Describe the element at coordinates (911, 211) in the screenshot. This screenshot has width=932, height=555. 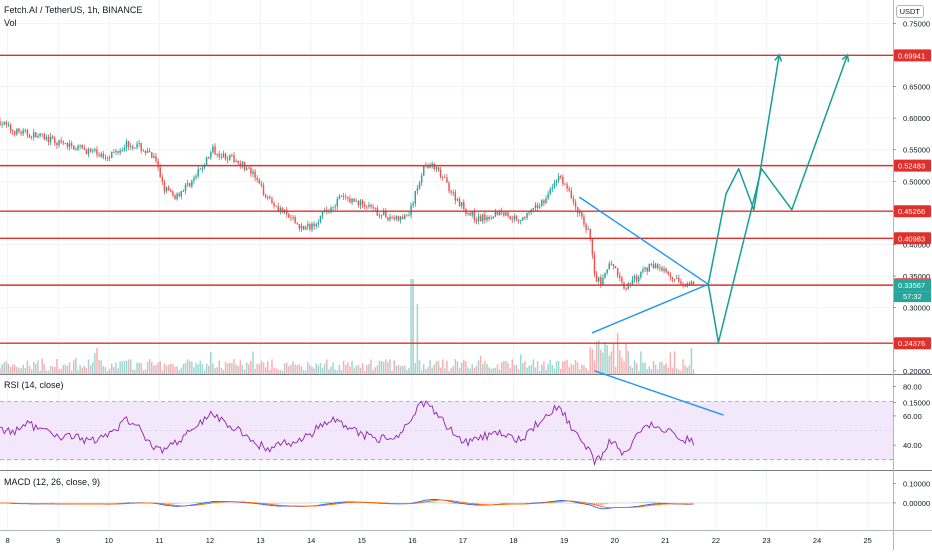
I see `price-label-text: 0.45266` at that location.